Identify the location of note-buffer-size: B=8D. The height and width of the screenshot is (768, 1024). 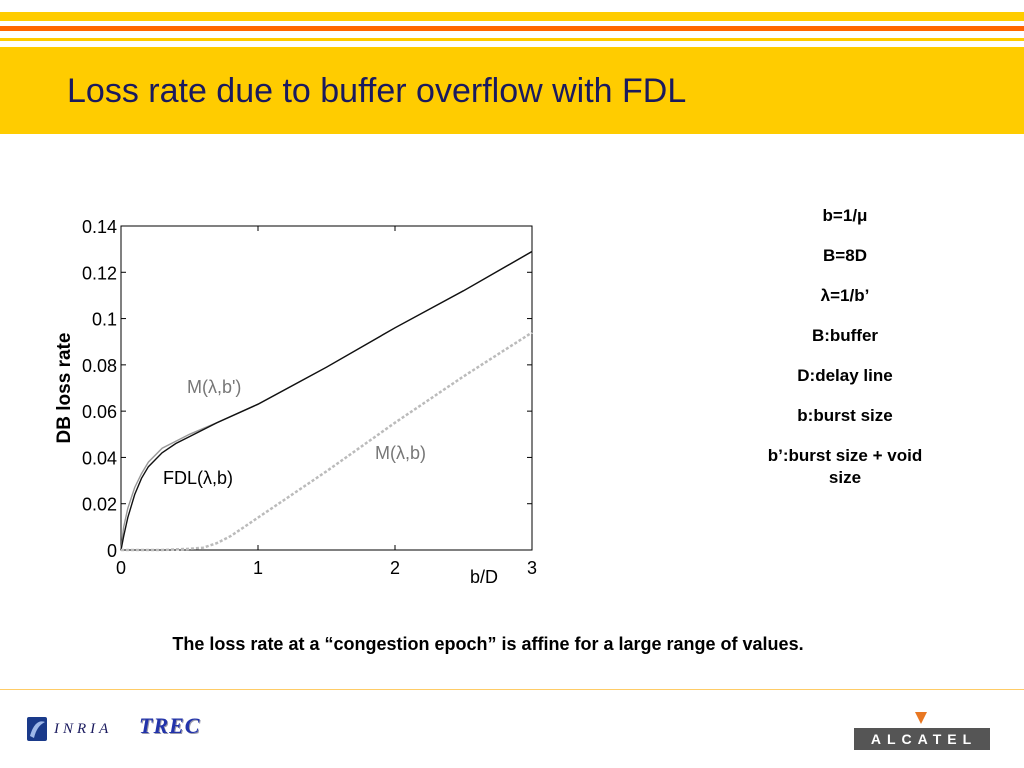
(845, 255).